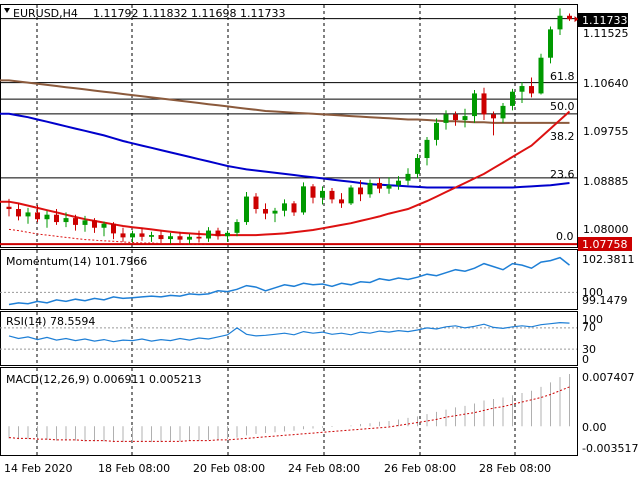 The height and width of the screenshot is (480, 640). Describe the element at coordinates (592, 292) in the screenshot. I see `momentum-tick: 100` at that location.